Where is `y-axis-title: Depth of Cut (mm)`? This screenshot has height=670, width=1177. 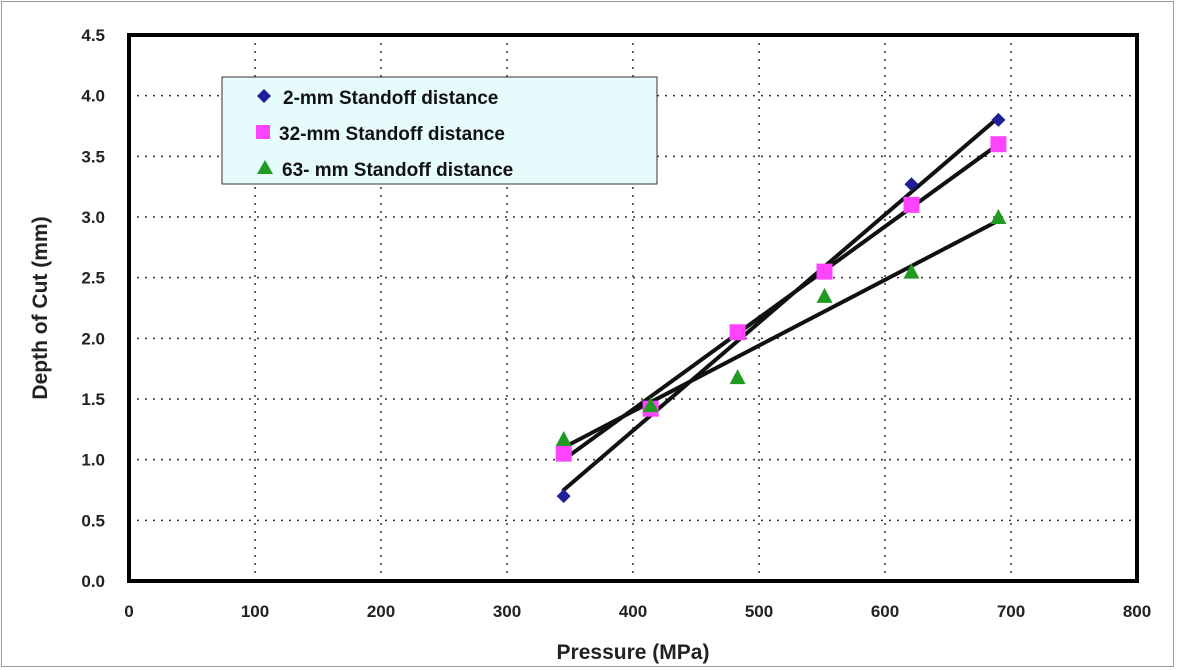
y-axis-title: Depth of Cut (mm) is located at coordinates (40, 307).